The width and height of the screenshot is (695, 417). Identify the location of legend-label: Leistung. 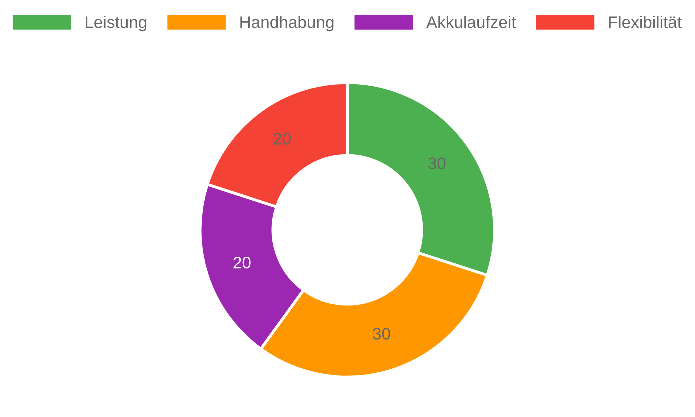
(116, 24).